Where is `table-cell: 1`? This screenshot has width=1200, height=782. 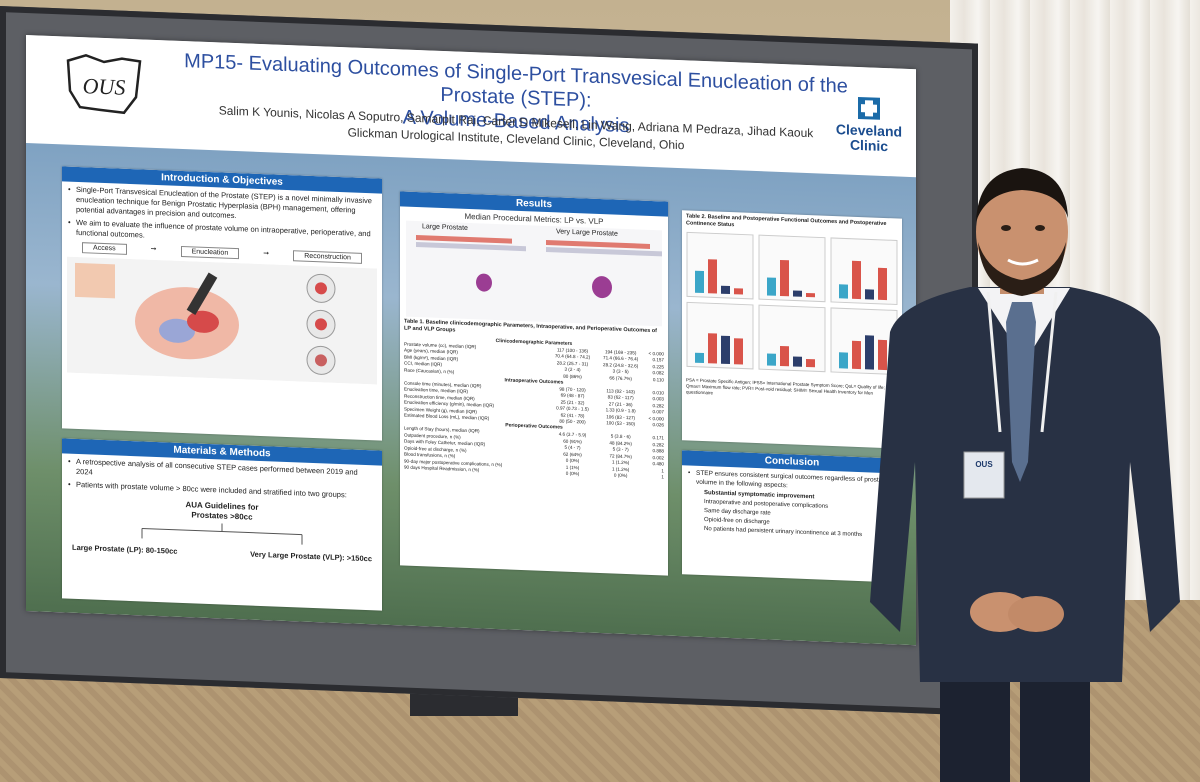 table-cell: 1 is located at coordinates (662, 477).